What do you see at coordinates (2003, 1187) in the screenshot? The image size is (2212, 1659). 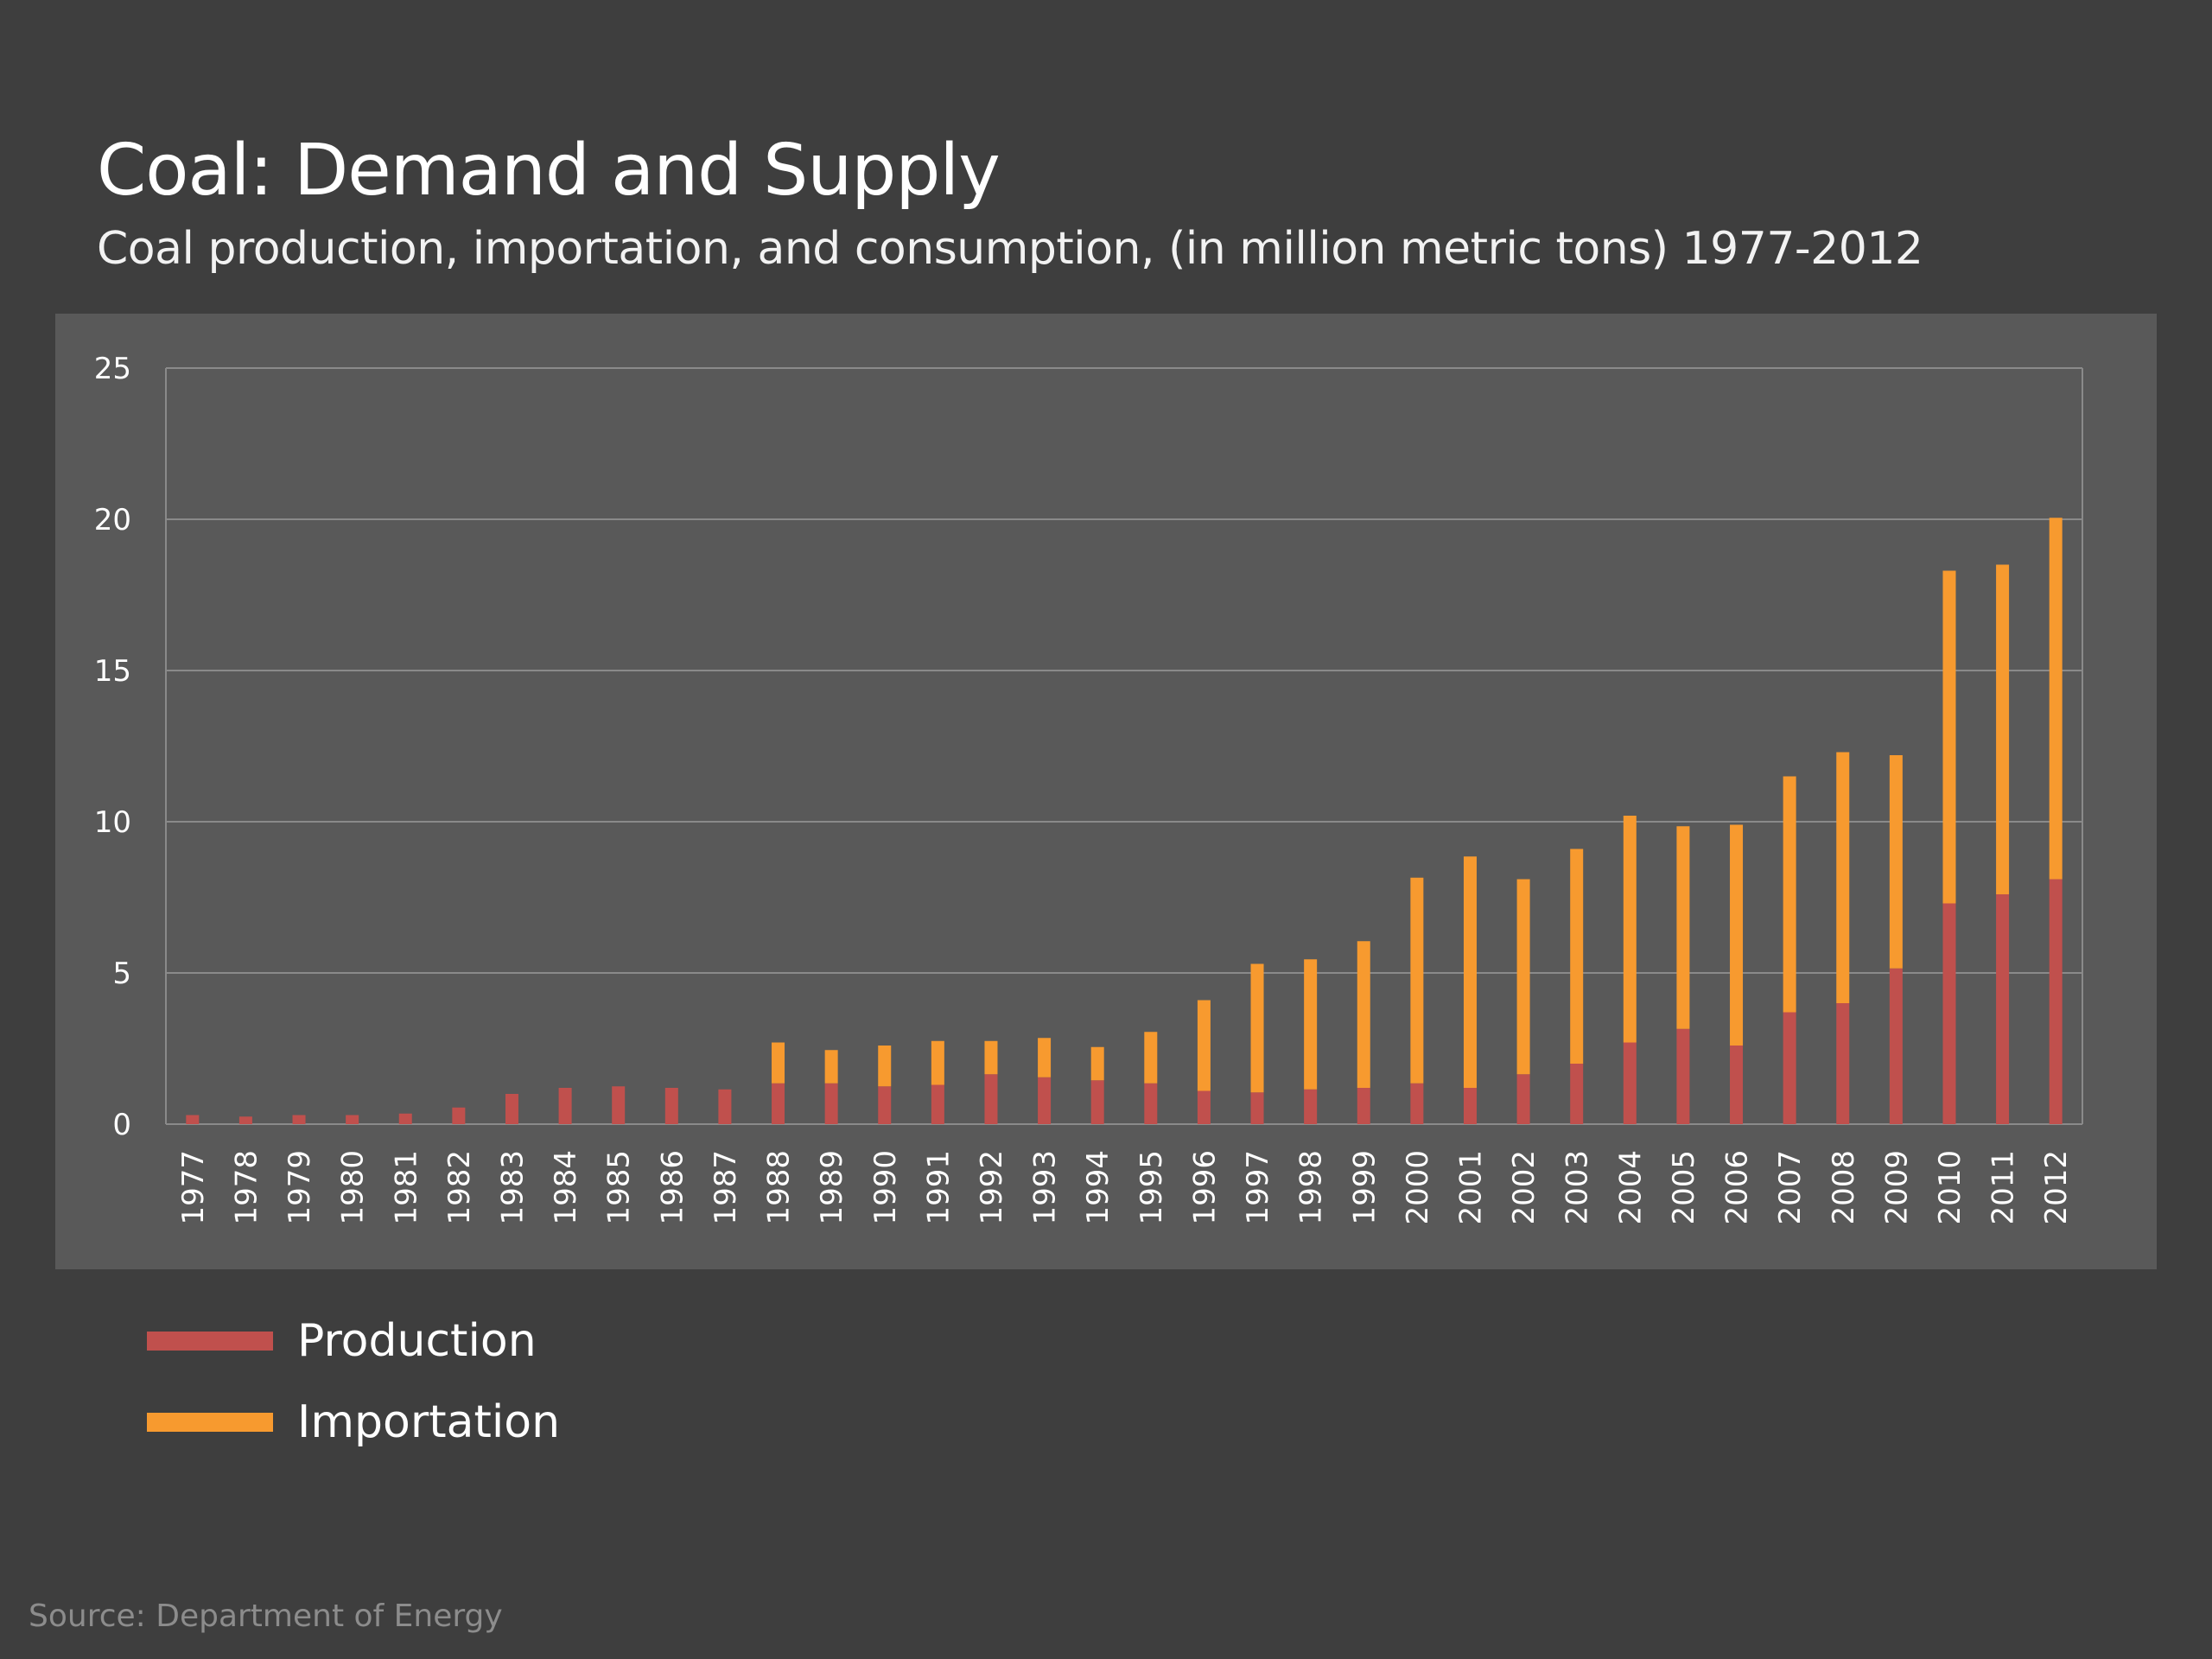 I see `x-tick-label-2011: 2011` at bounding box center [2003, 1187].